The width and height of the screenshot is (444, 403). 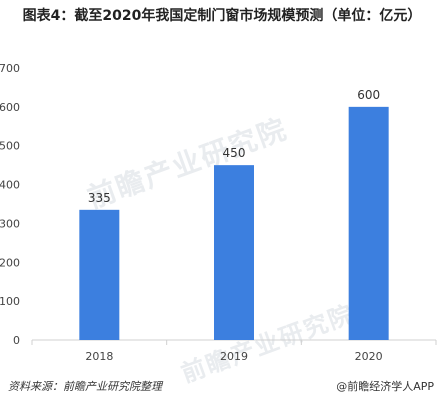 I want to click on y-tick-label: 300, so click(x=10, y=223).